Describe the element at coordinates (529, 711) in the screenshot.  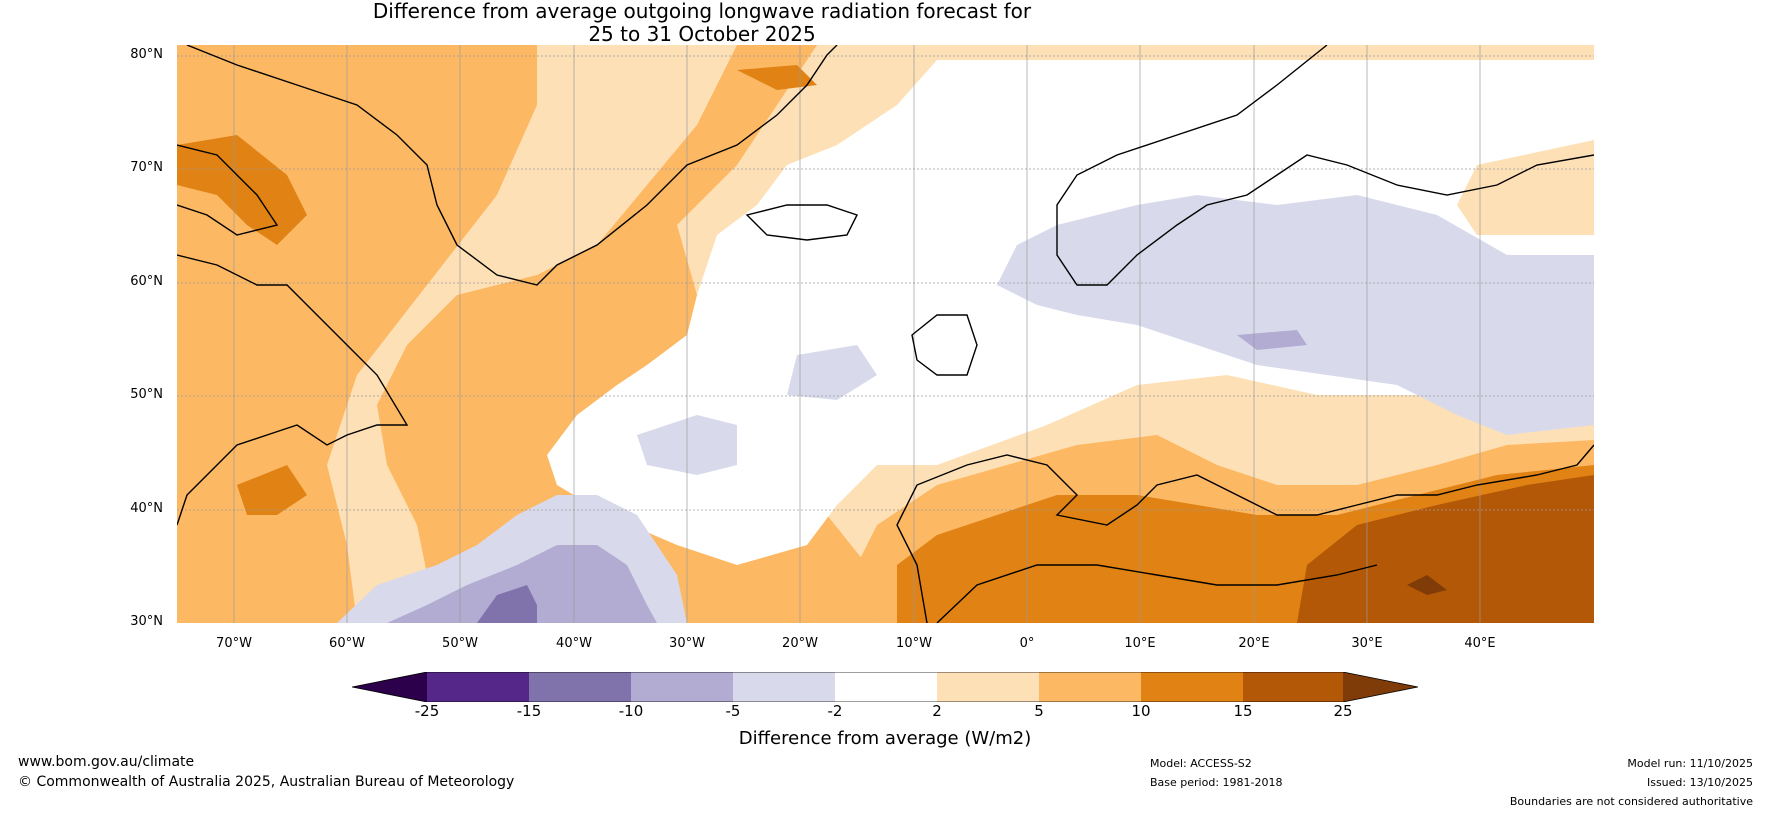
I see `colorbar-tick-1: -15` at that location.